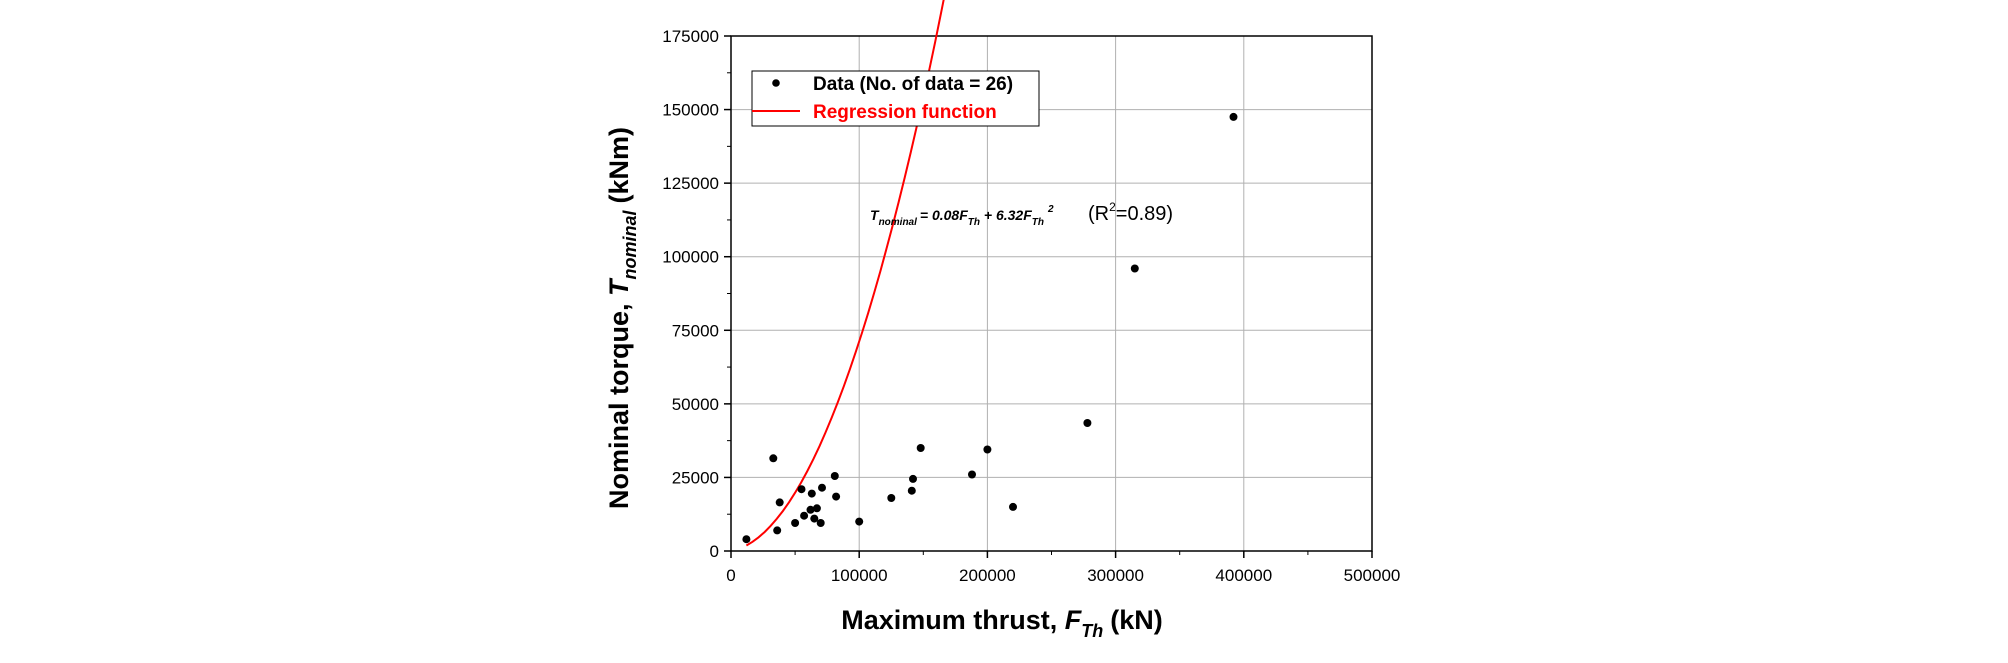  What do you see at coordinates (690, 36) in the screenshot?
I see `y-tick-label: 175000` at bounding box center [690, 36].